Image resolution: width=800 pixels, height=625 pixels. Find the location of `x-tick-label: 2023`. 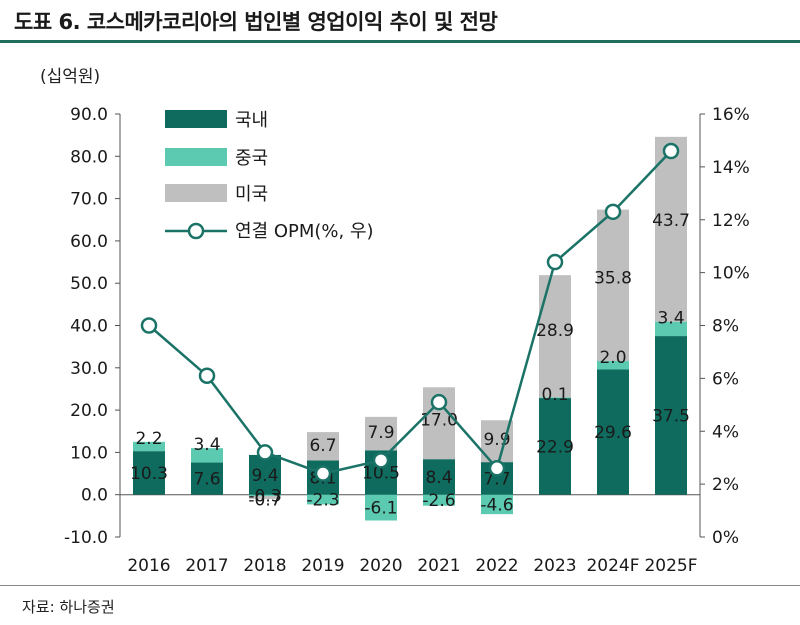

x-tick-label: 2023 is located at coordinates (554, 566).